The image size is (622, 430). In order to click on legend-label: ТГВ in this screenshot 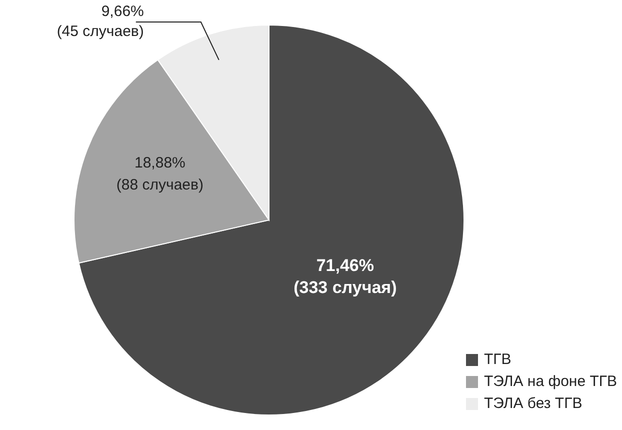, I will do `click(498, 360)`.